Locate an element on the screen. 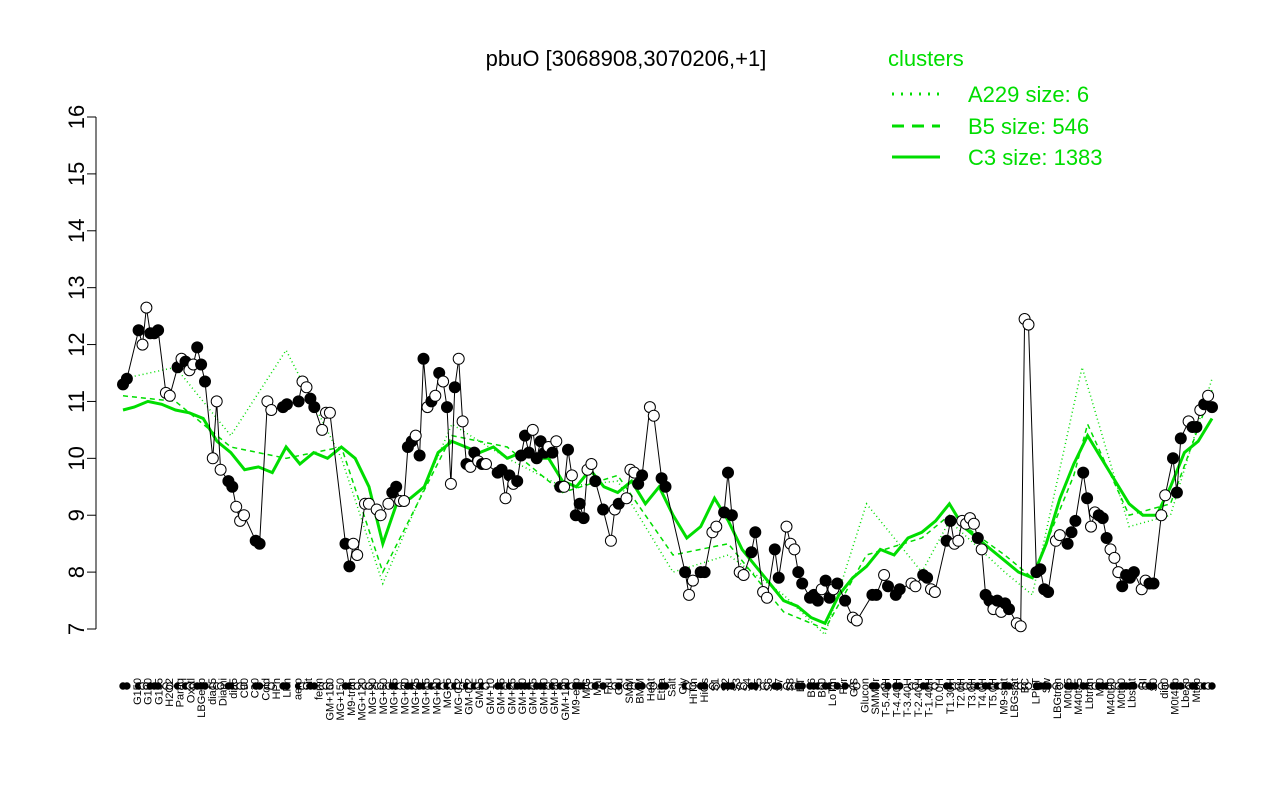 The image size is (1280, 800). x-tick-label: Lbstat is located at coordinates (1133, 693).